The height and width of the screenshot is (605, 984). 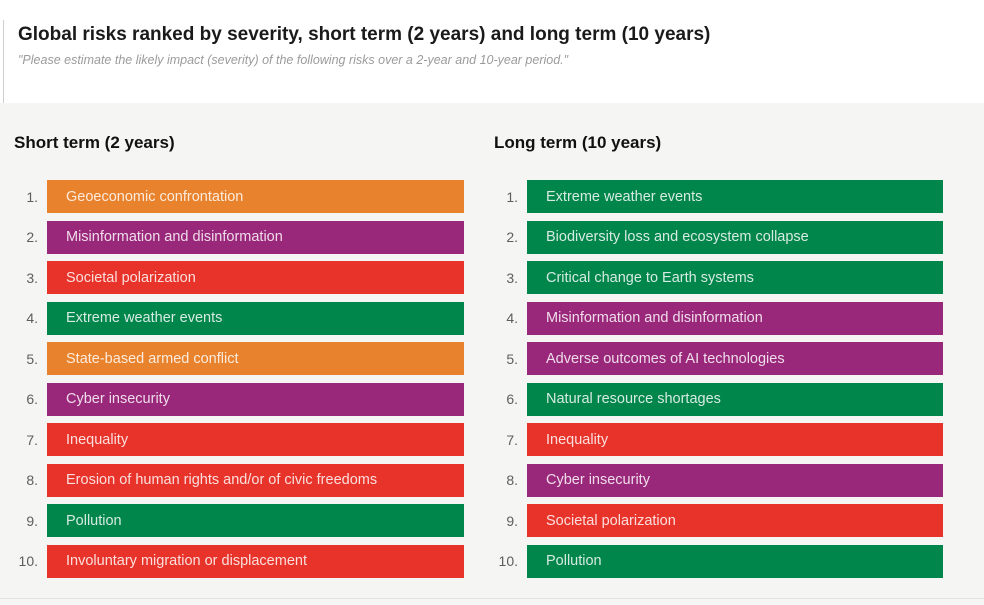 I want to click on rank-row: 6. Cyber insecurity, so click(x=232, y=399).